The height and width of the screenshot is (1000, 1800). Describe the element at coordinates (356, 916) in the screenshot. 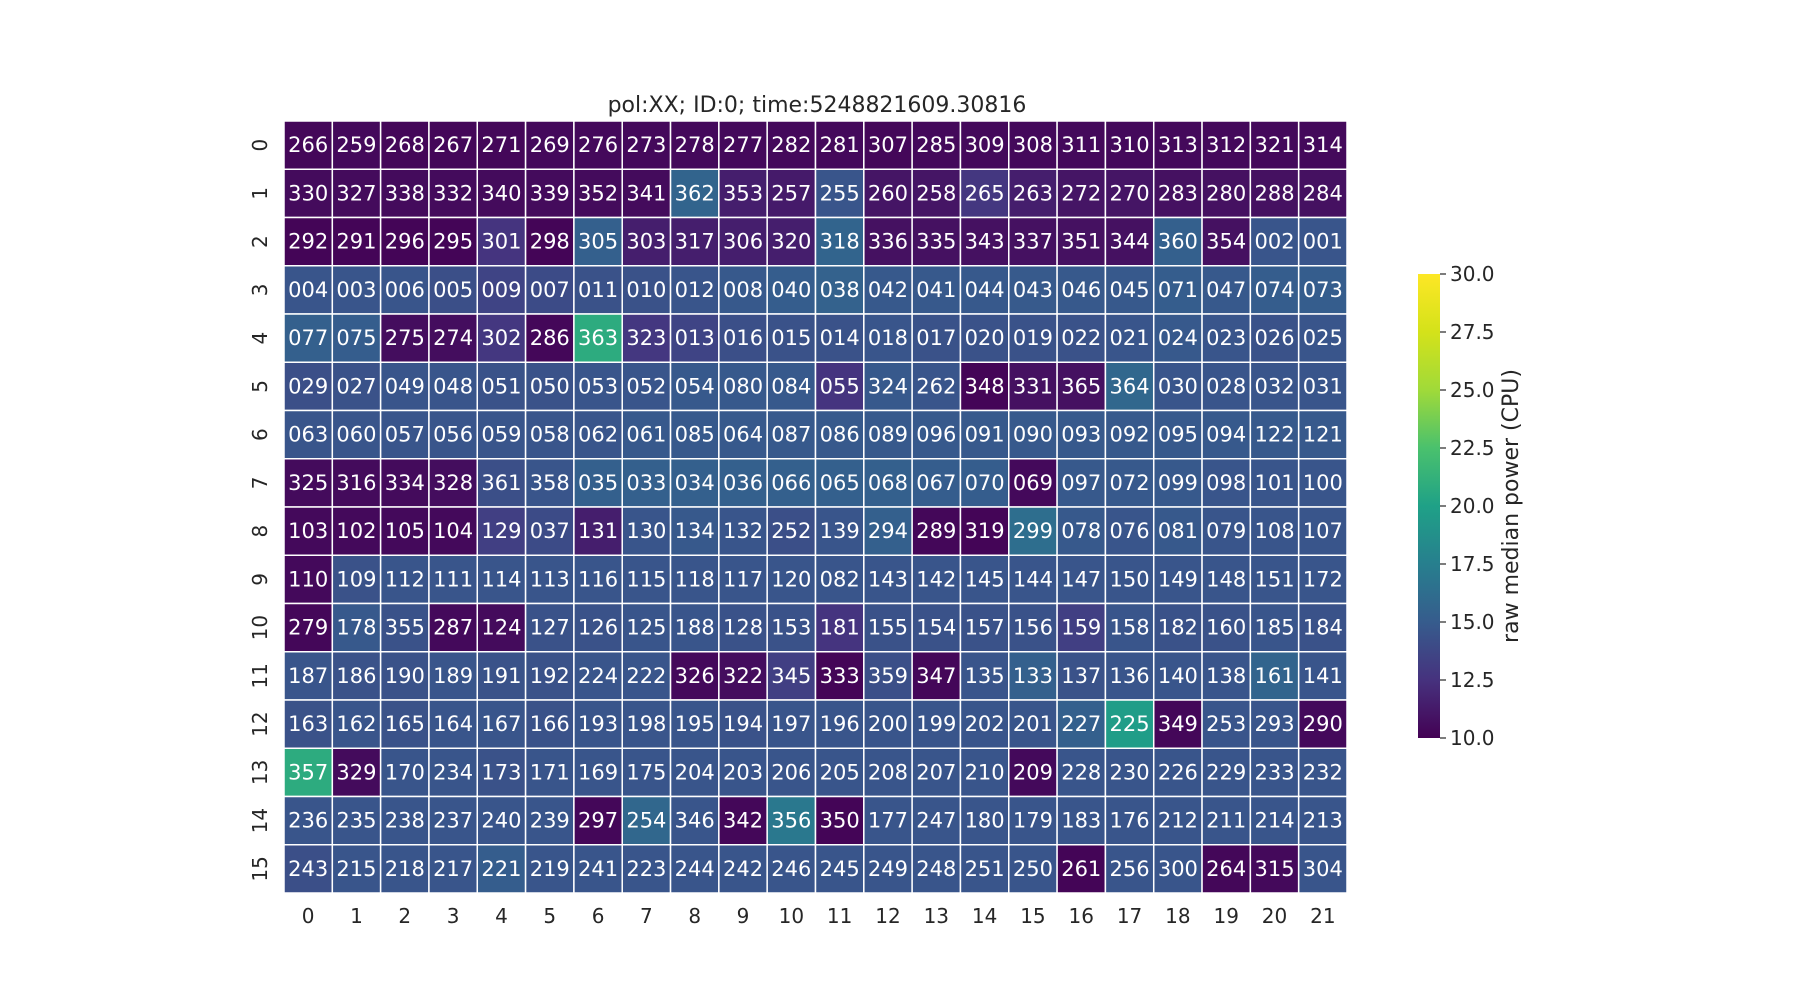

I see `x-tick-label: 1` at that location.